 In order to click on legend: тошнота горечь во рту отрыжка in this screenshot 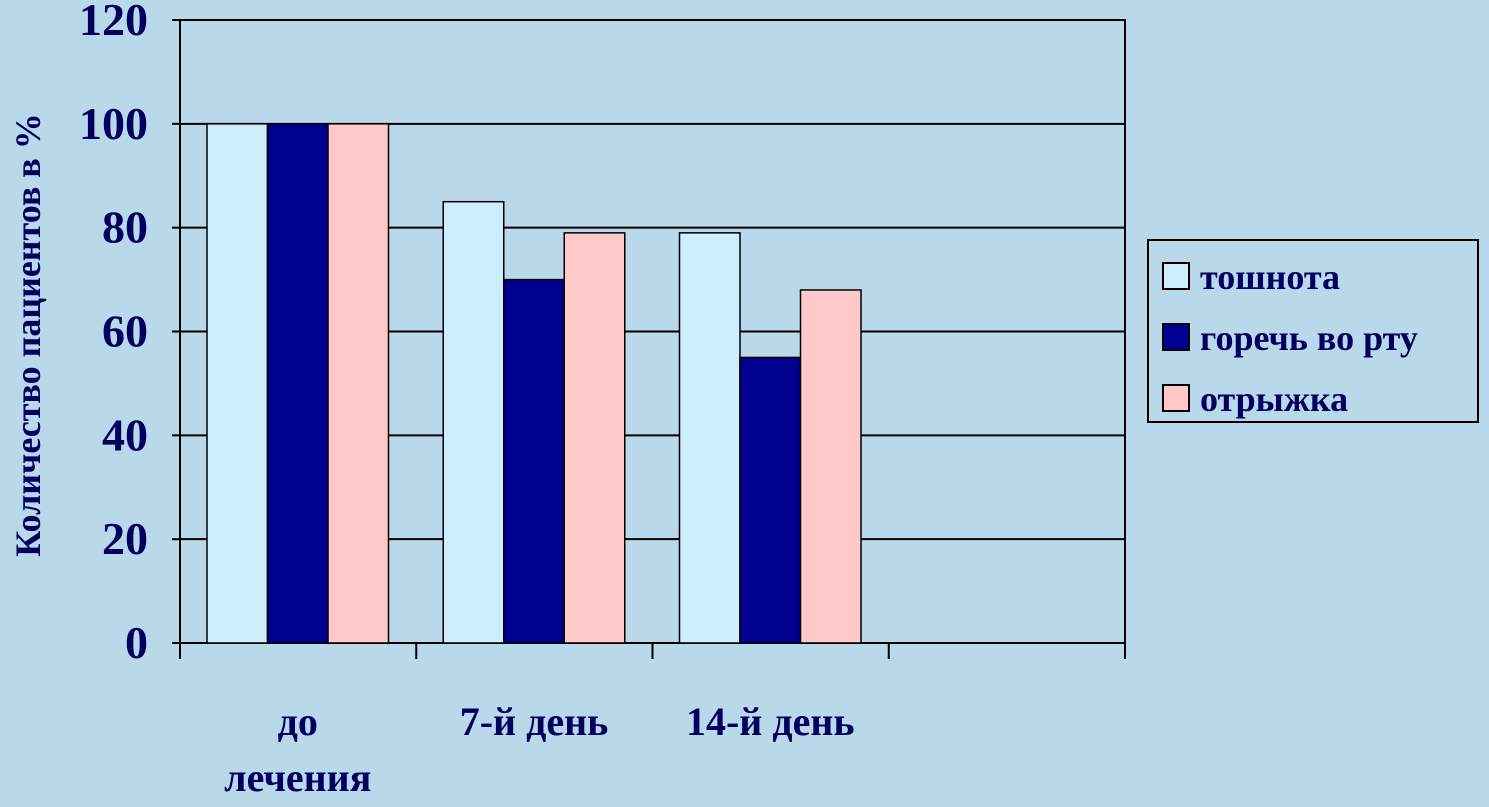, I will do `click(1313, 331)`.